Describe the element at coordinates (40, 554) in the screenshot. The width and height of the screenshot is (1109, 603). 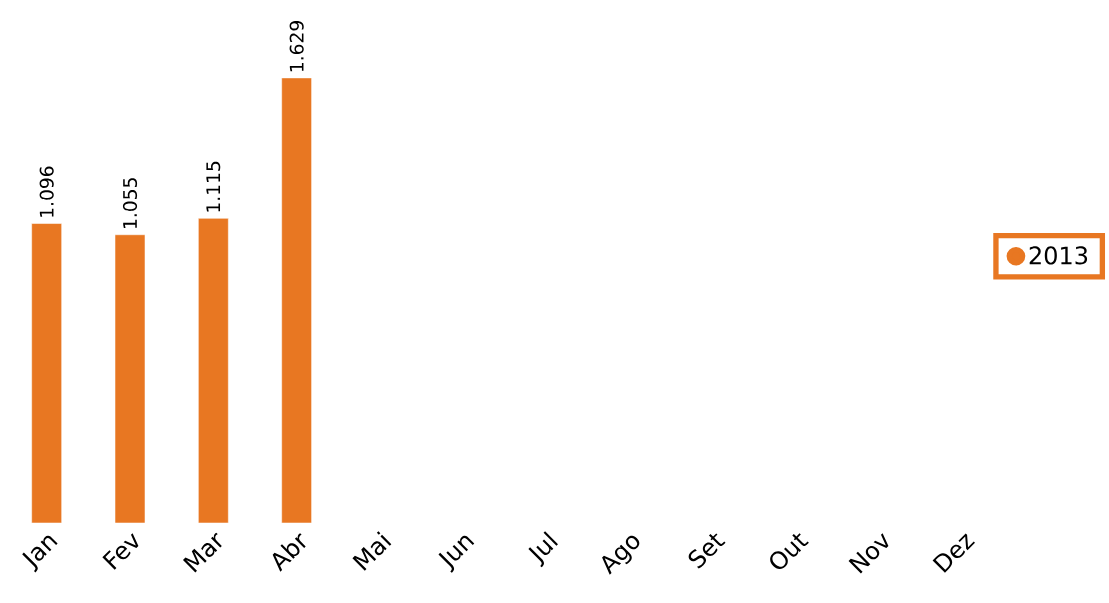
I see `x-tick-label: Jan` at that location.